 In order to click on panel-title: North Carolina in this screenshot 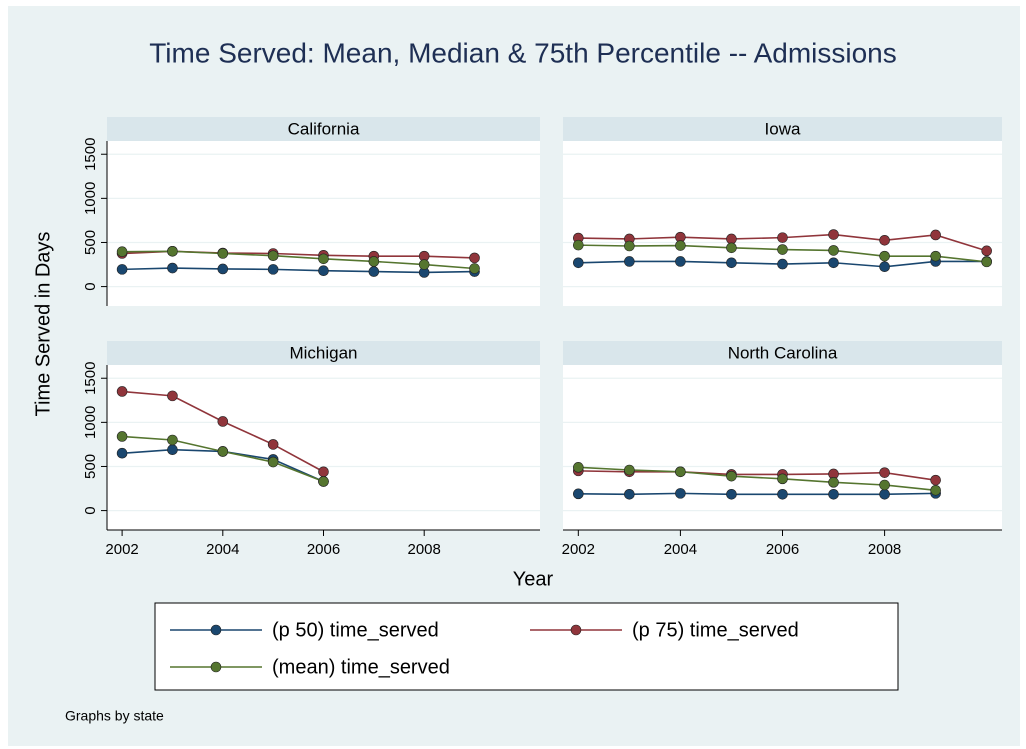, I will do `click(783, 352)`.